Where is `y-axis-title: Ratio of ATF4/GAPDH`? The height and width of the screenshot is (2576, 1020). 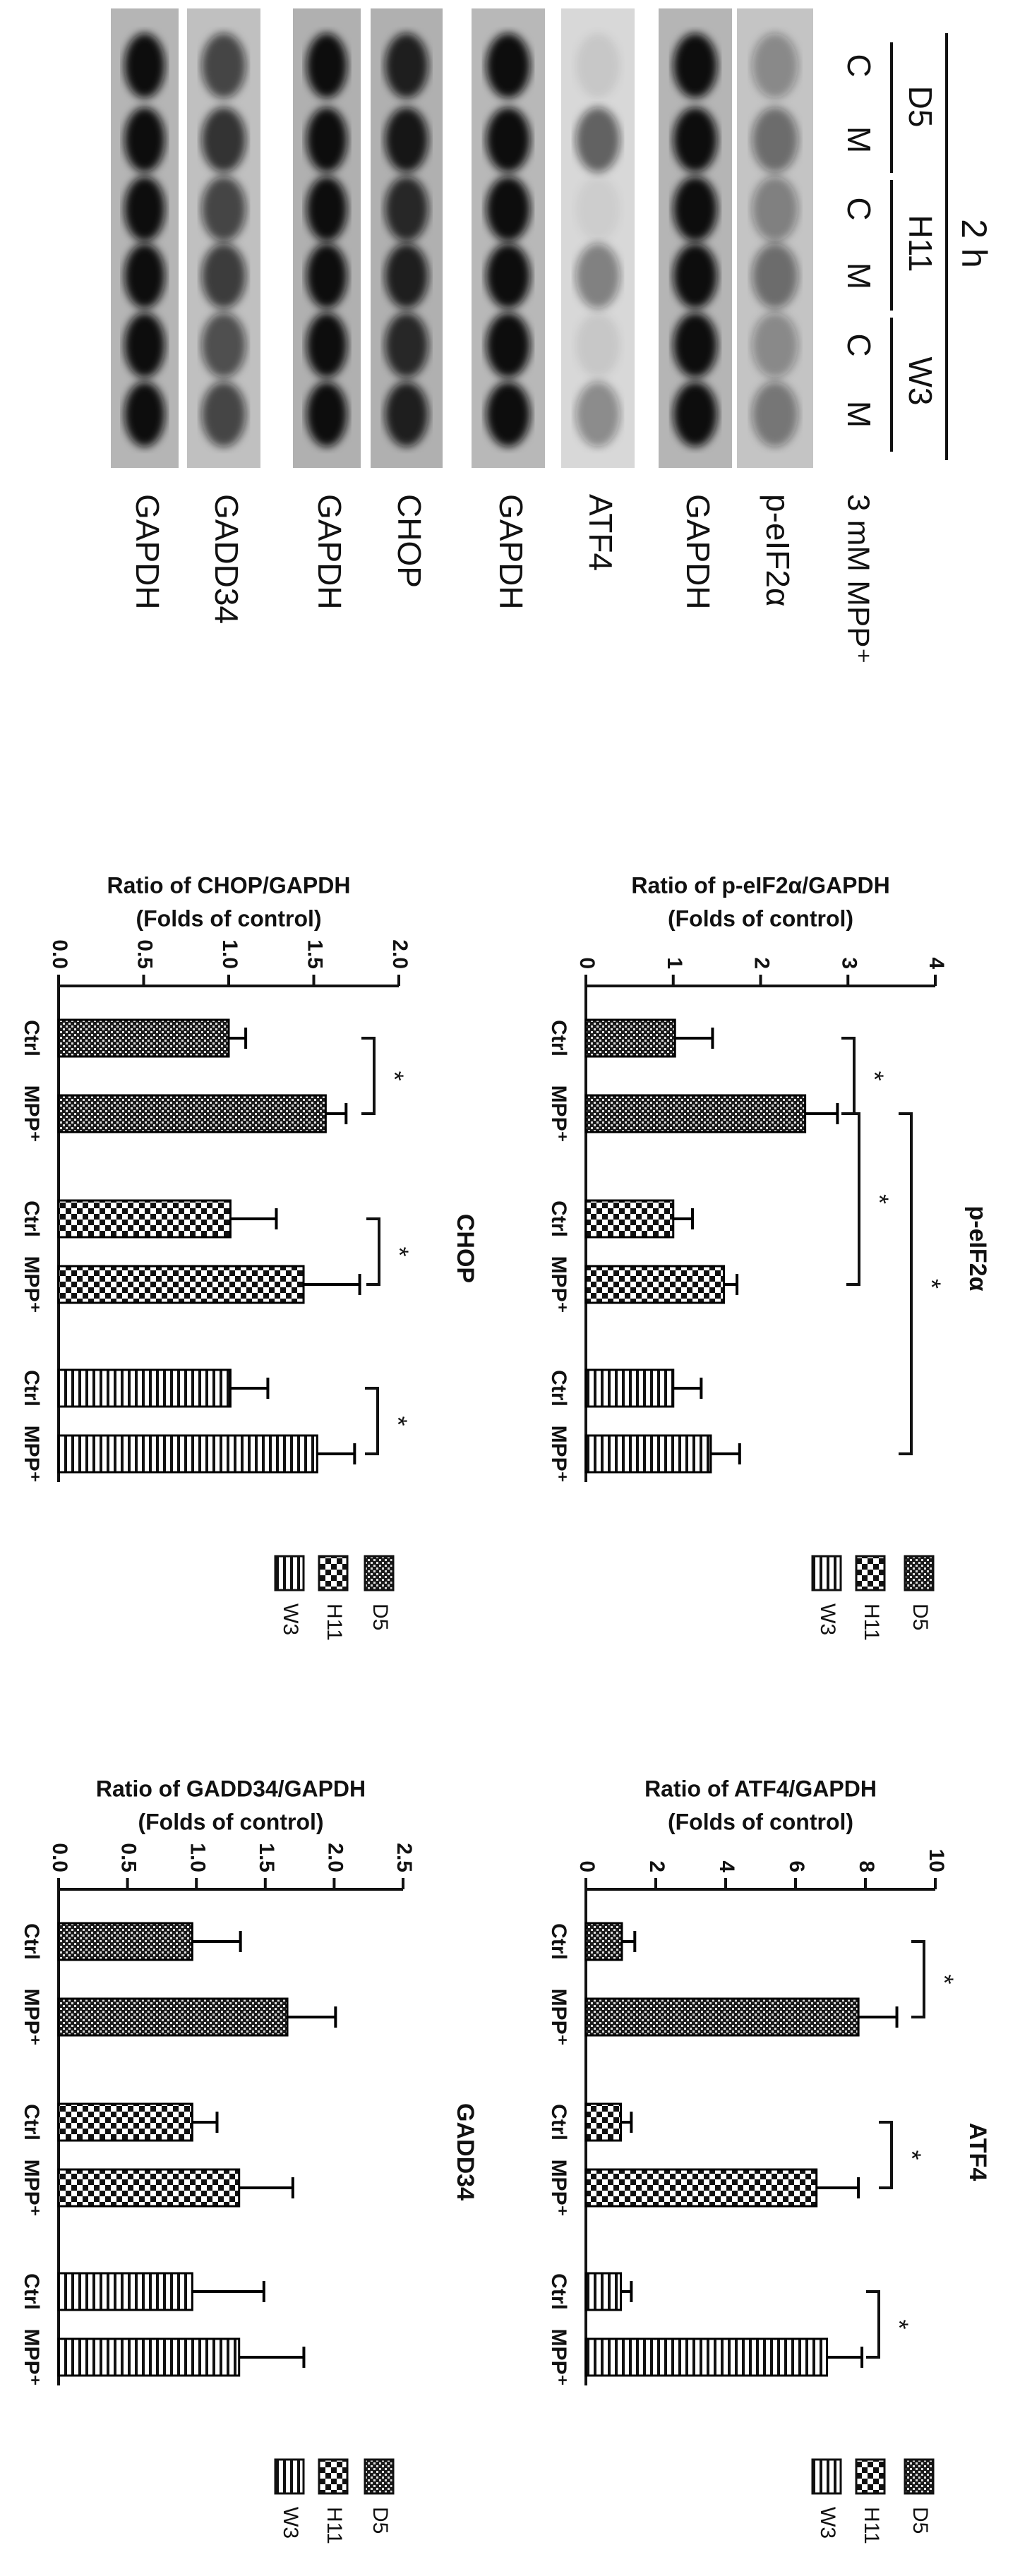 y-axis-title: Ratio of ATF4/GAPDH is located at coordinates (760, 1788).